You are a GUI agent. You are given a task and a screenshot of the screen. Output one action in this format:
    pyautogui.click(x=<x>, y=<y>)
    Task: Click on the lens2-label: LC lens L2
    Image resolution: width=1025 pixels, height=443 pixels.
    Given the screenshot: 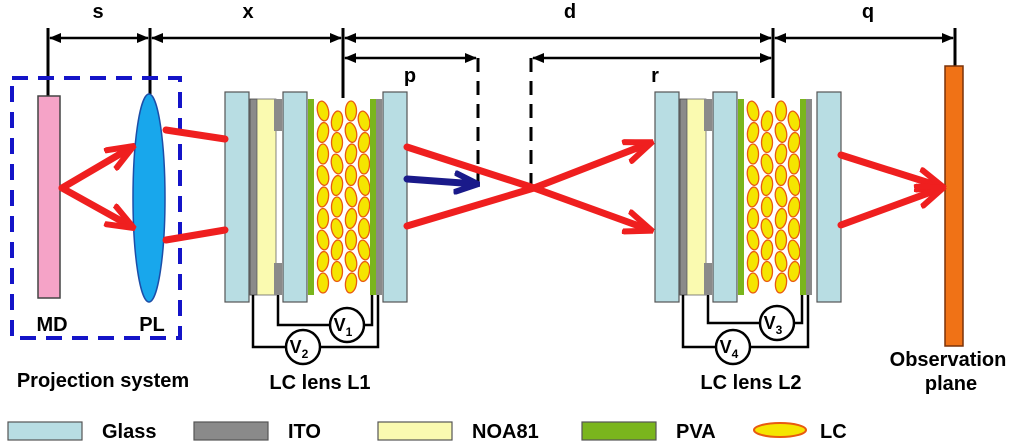 What is the action you would take?
    pyautogui.click(x=750, y=383)
    